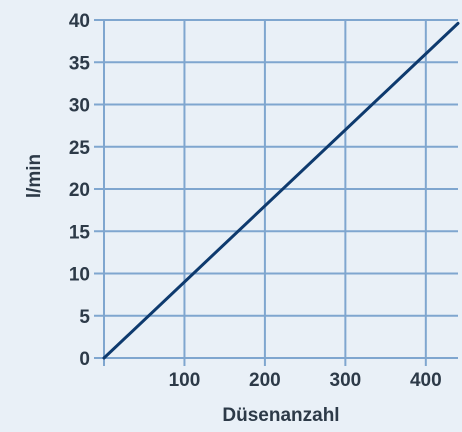  What do you see at coordinates (34, 176) in the screenshot?
I see `y-axis-title: l/min` at bounding box center [34, 176].